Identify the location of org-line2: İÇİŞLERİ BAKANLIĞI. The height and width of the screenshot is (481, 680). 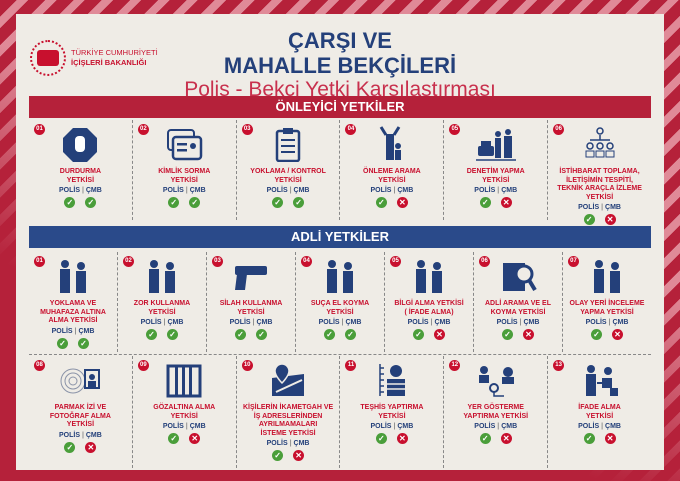
(109, 62).